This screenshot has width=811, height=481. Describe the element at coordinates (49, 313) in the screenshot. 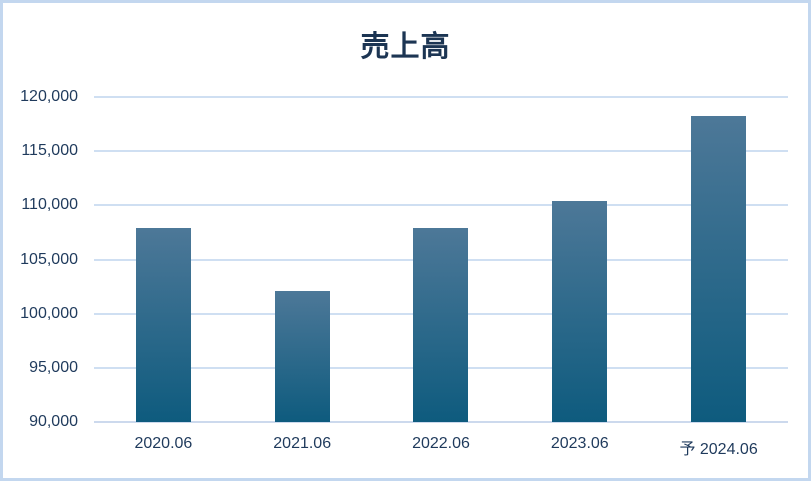

I see `y-tick-label: 100,000` at that location.